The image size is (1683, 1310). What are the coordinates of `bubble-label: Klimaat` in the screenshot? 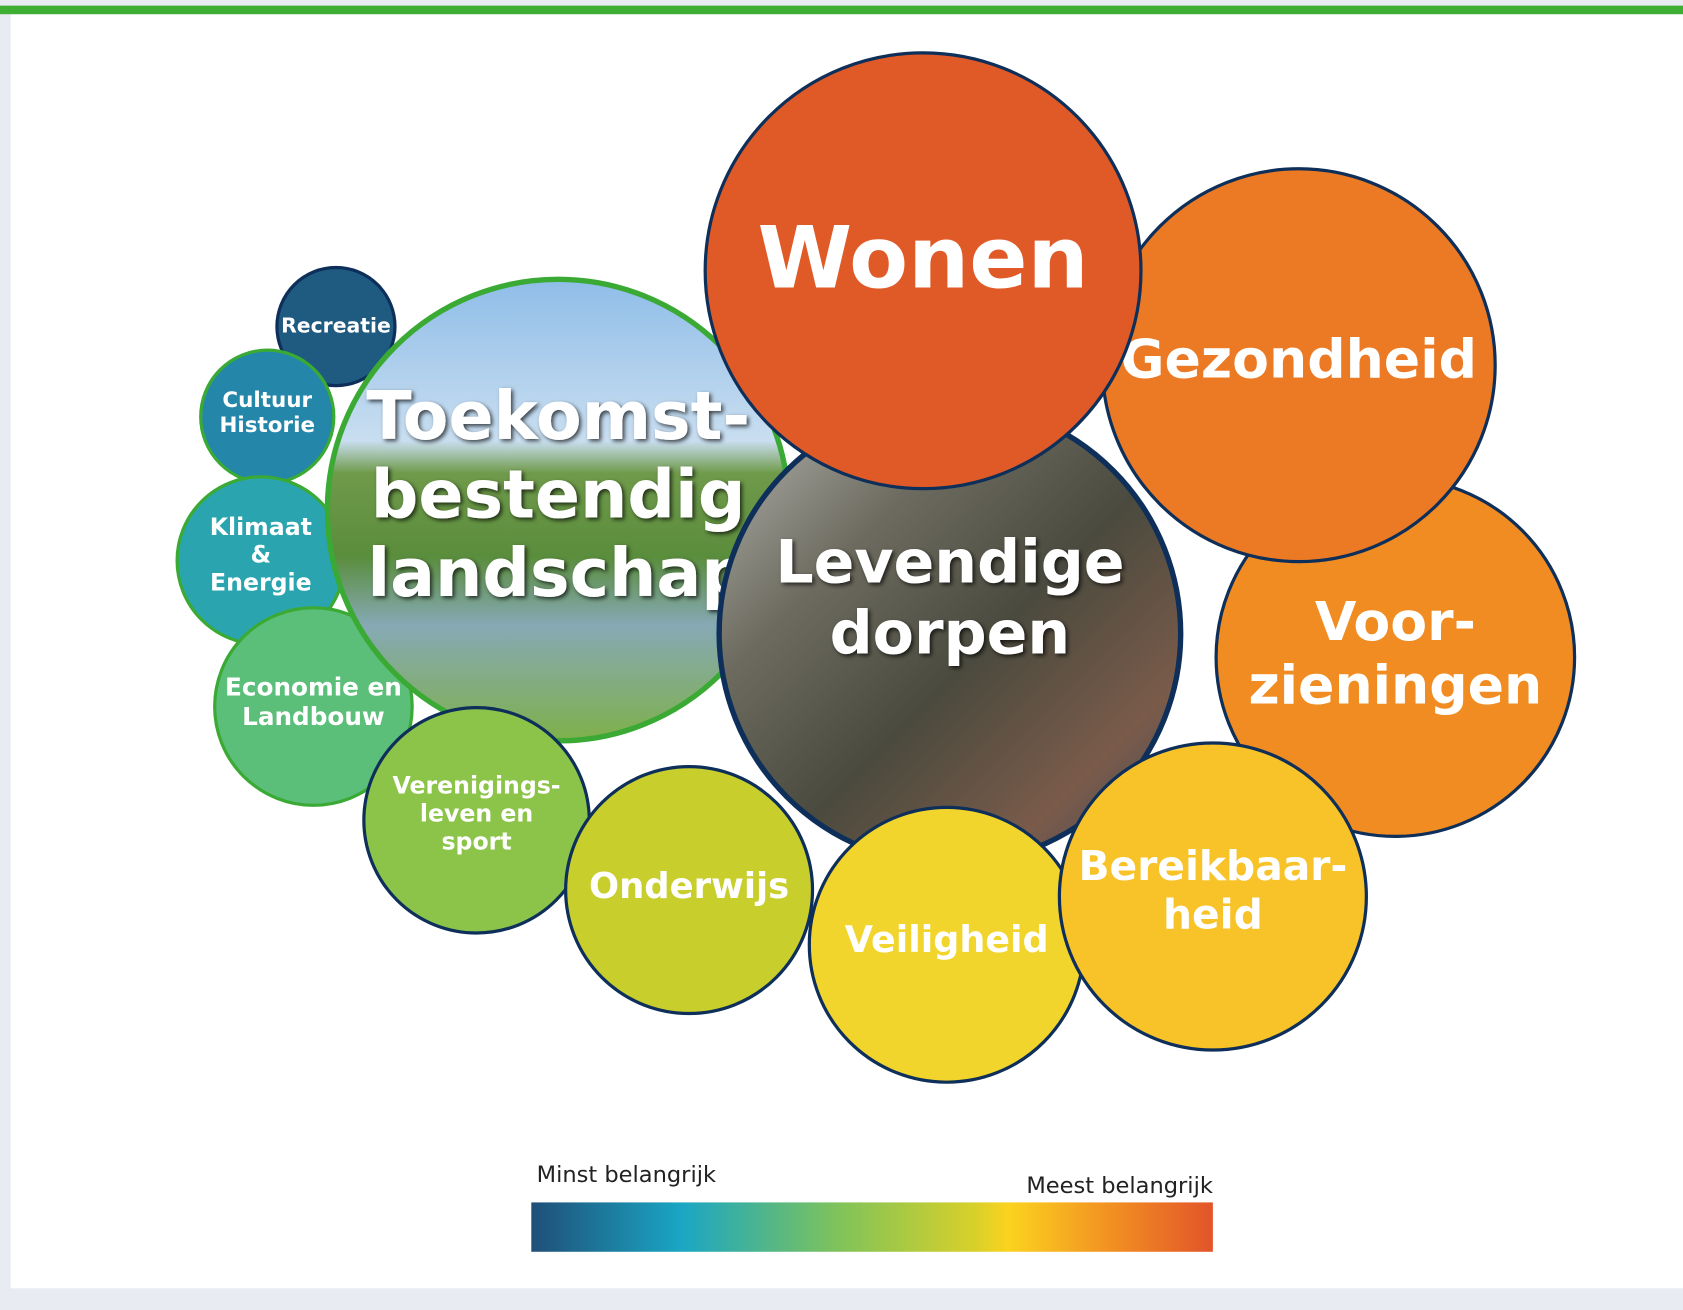 It's located at (261, 527).